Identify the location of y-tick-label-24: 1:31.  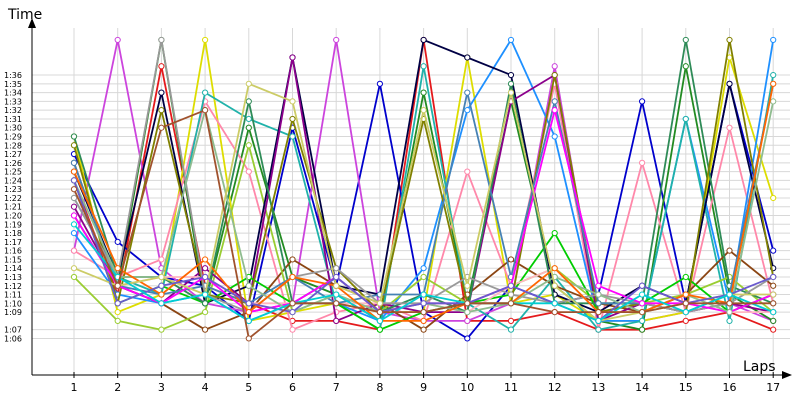
(13, 119).